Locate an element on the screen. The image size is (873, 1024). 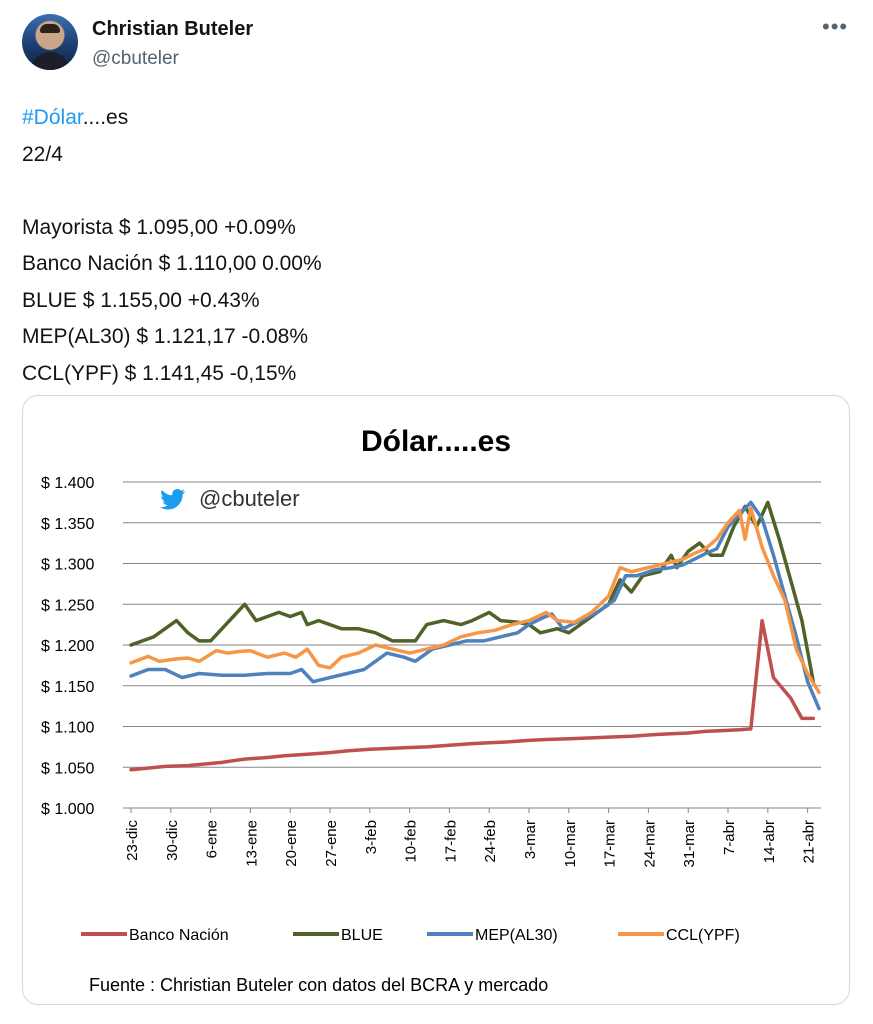
x-tick-label: 14-abr is located at coordinates (769, 841).